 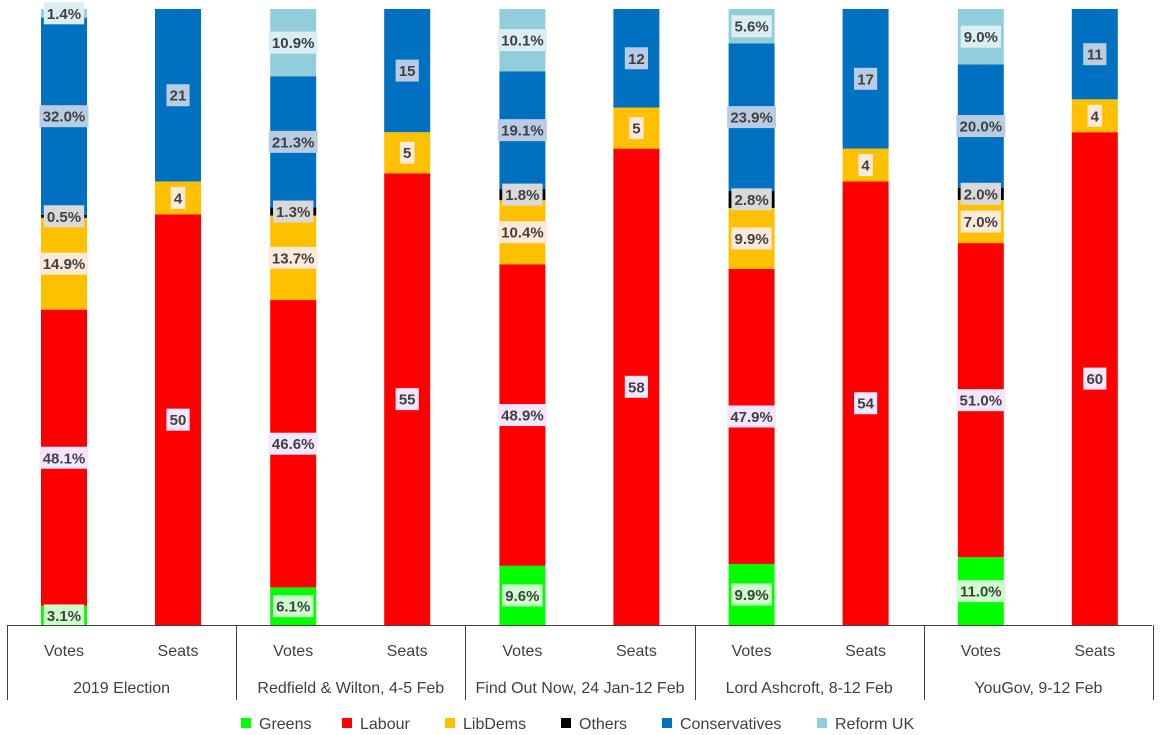 What do you see at coordinates (580, 688) in the screenshot?
I see `group-label-find-out-now-24-jan-12-feb: Find Out Now, 24 Jan-12 Feb` at bounding box center [580, 688].